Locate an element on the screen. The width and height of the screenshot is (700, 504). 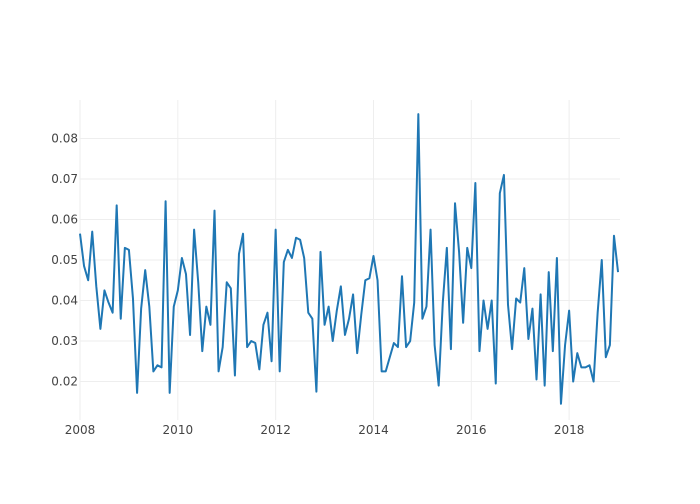
y-tick-label: 0.06 is located at coordinates (64, 219).